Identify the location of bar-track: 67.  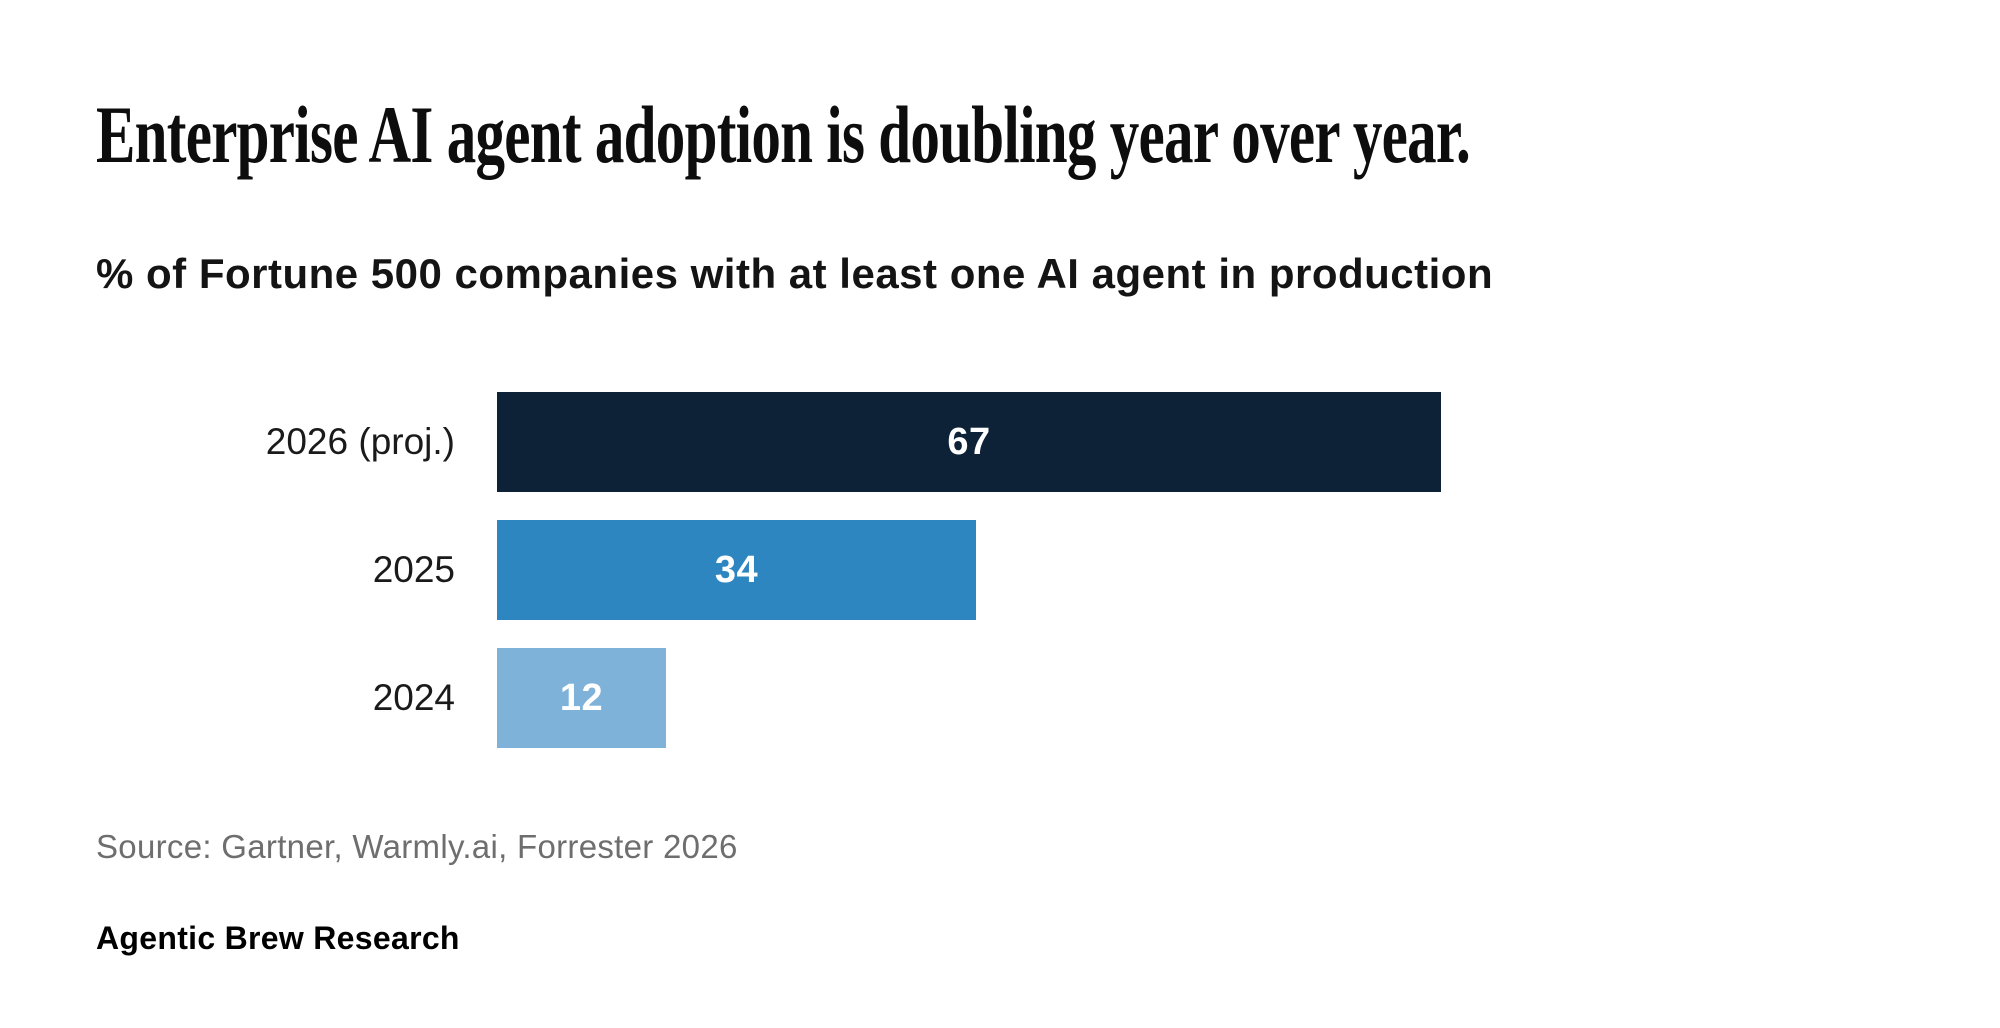
(969, 442).